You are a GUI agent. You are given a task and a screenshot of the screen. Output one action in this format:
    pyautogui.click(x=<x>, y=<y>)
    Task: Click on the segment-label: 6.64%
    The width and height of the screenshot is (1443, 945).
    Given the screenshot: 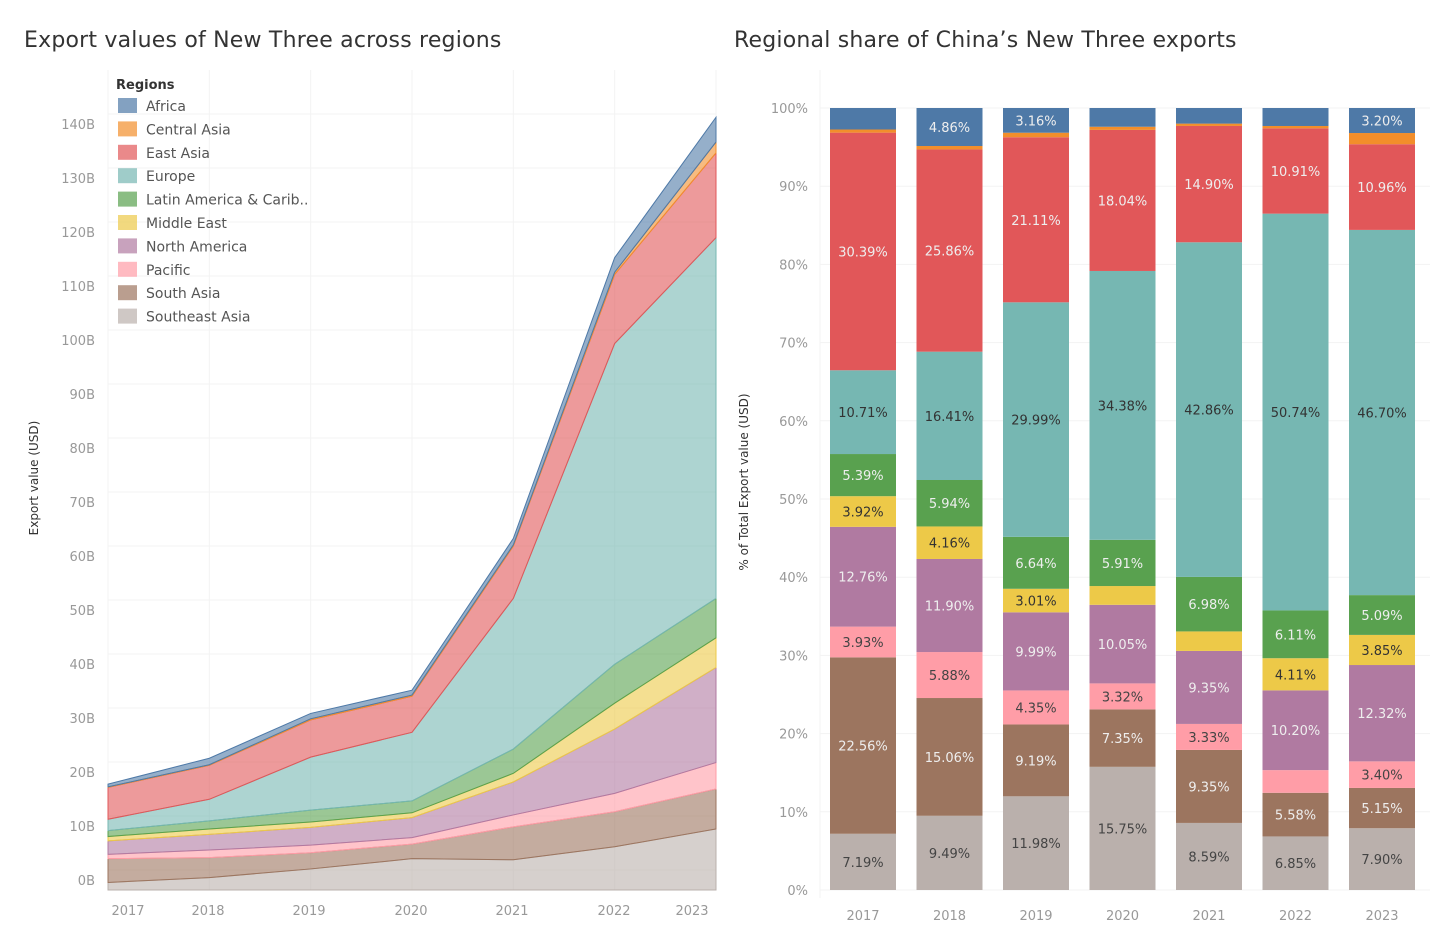 What is the action you would take?
    pyautogui.click(x=1035, y=564)
    